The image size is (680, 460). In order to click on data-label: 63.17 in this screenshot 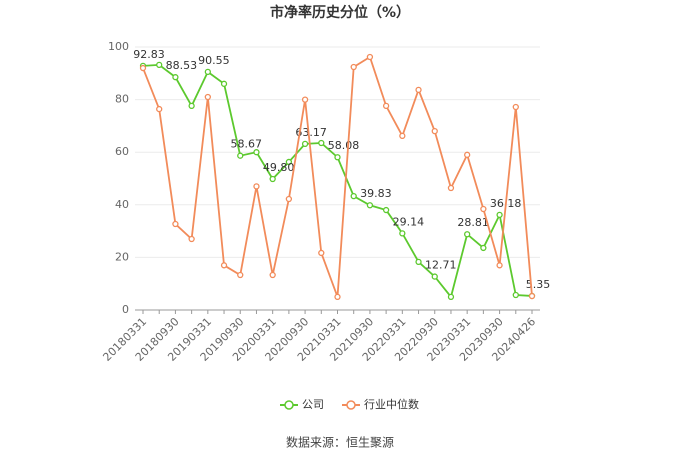, I will do `click(311, 132)`.